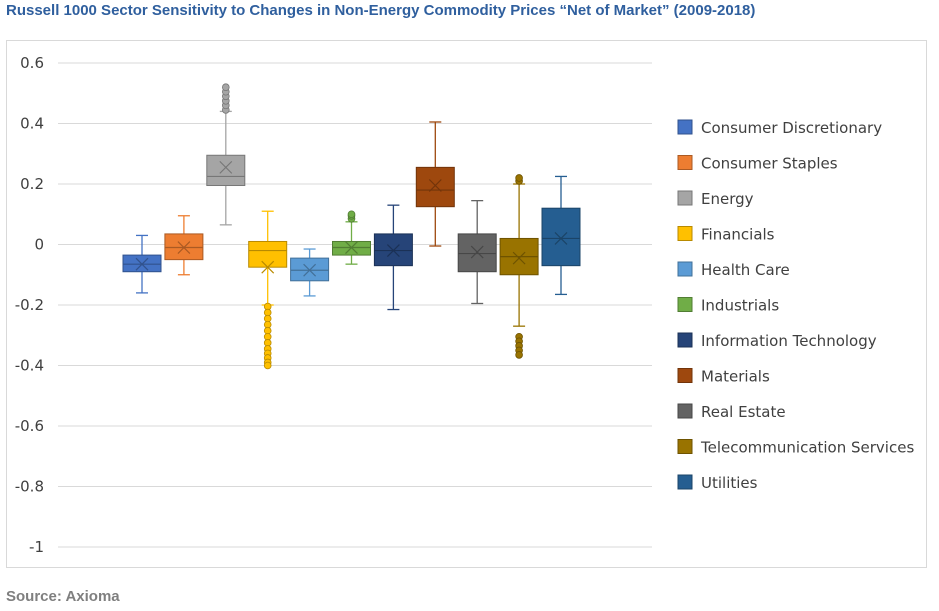  What do you see at coordinates (789, 341) in the screenshot?
I see `legend-label: Information Technology` at bounding box center [789, 341].